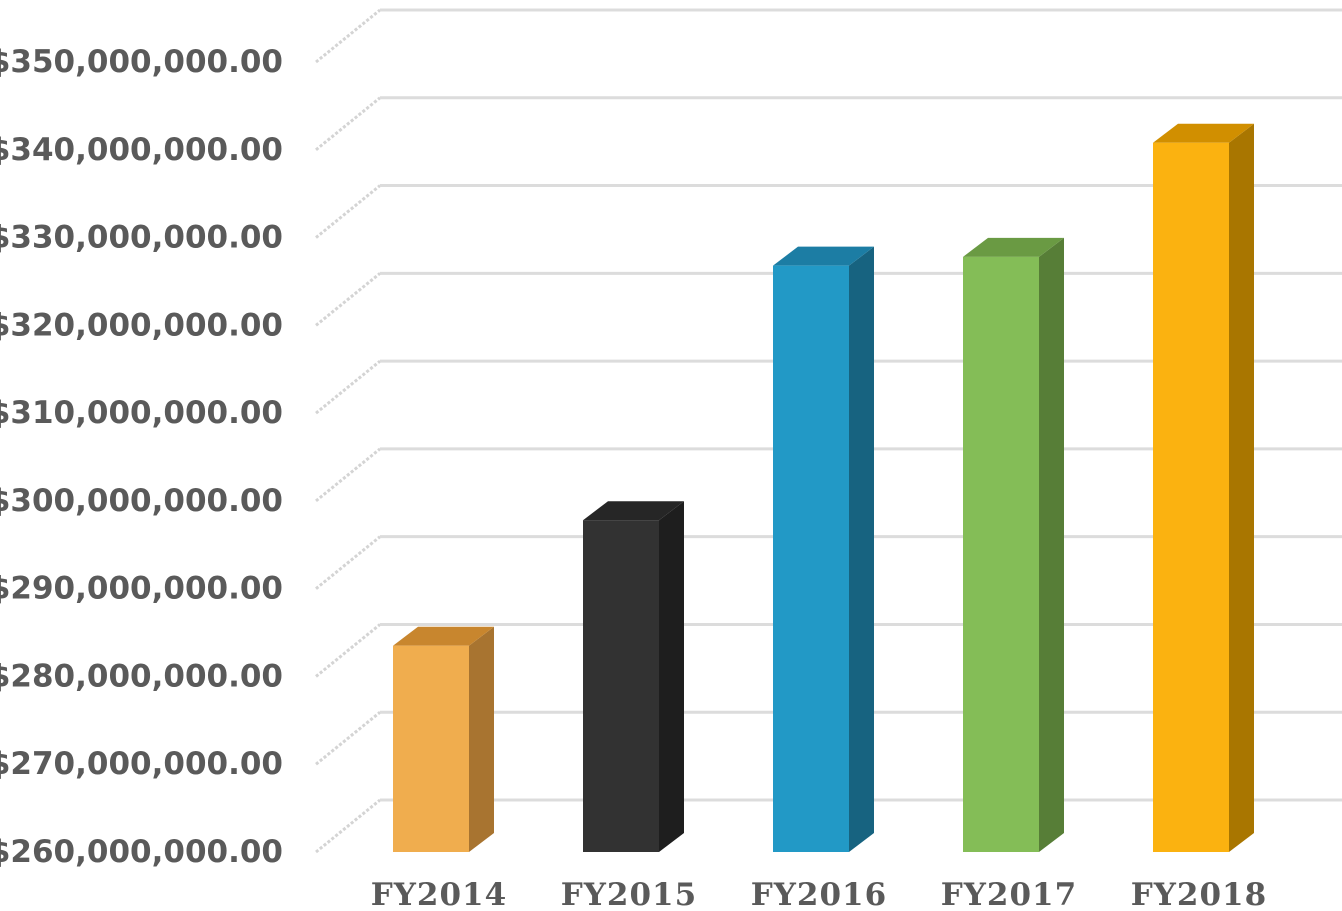 This screenshot has width=1342, height=911. What do you see at coordinates (141, 150) in the screenshot?
I see `y-tick-label: $340,000,000.00` at bounding box center [141, 150].